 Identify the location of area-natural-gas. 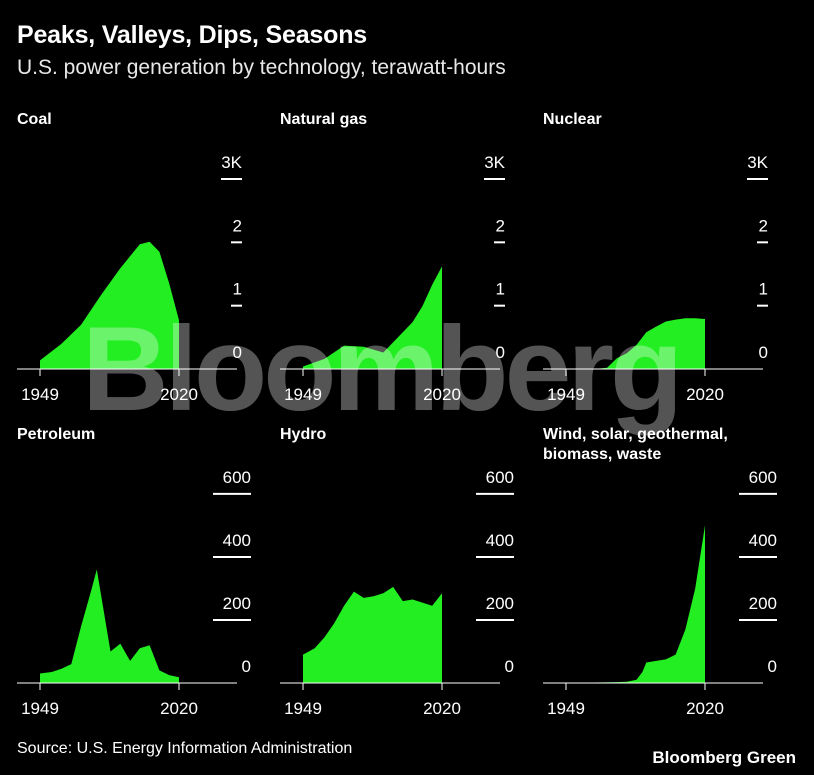
(372, 317).